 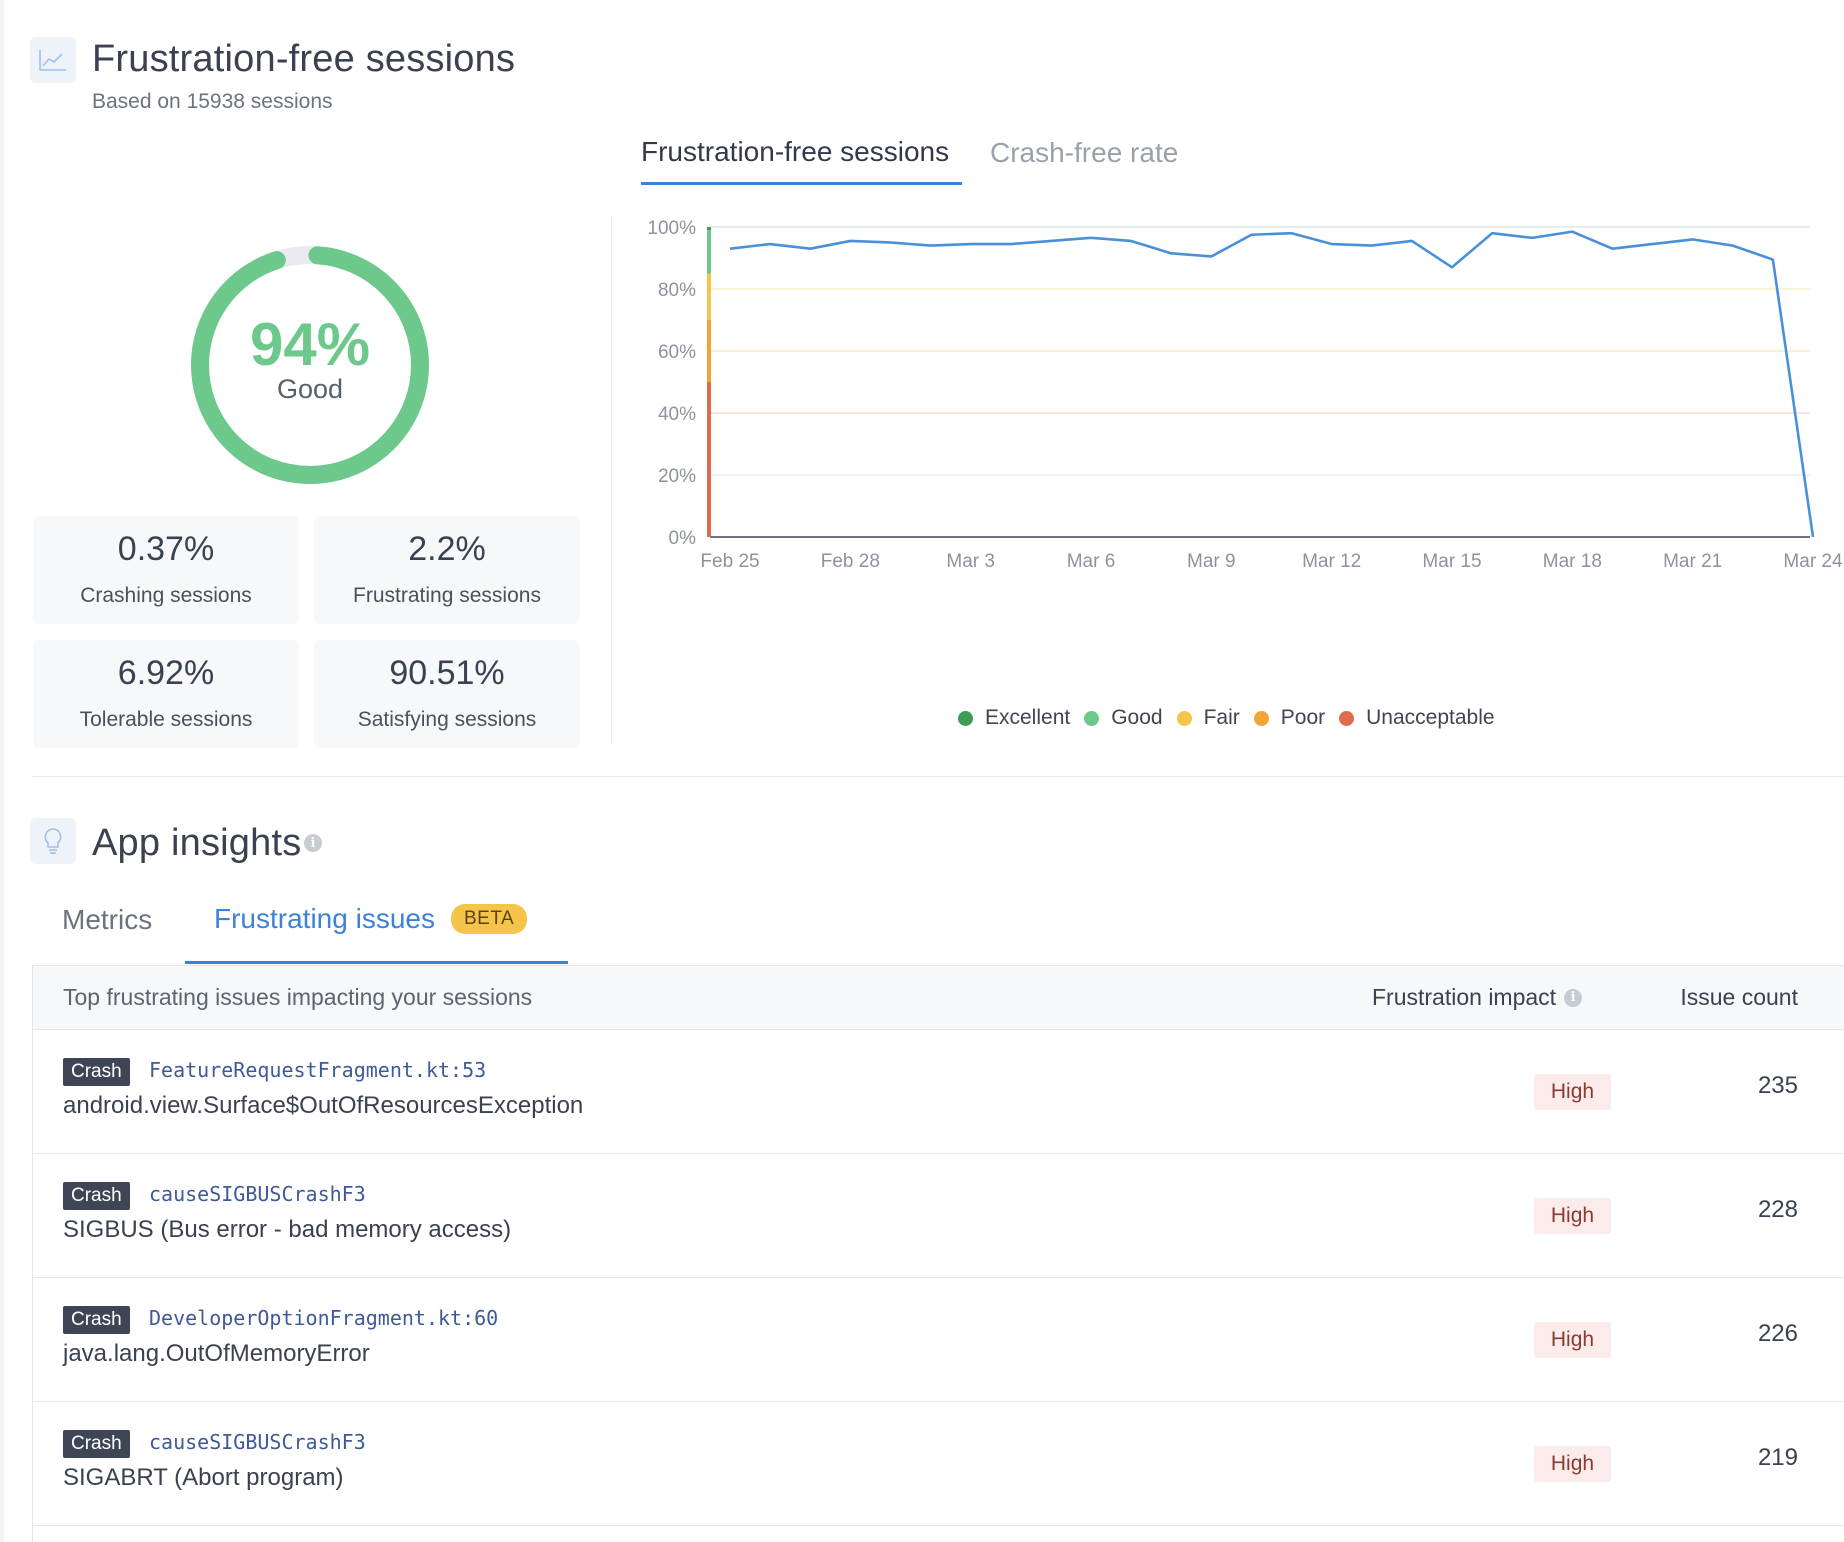 What do you see at coordinates (1028, 717) in the screenshot?
I see `legend-label: Excellent` at bounding box center [1028, 717].